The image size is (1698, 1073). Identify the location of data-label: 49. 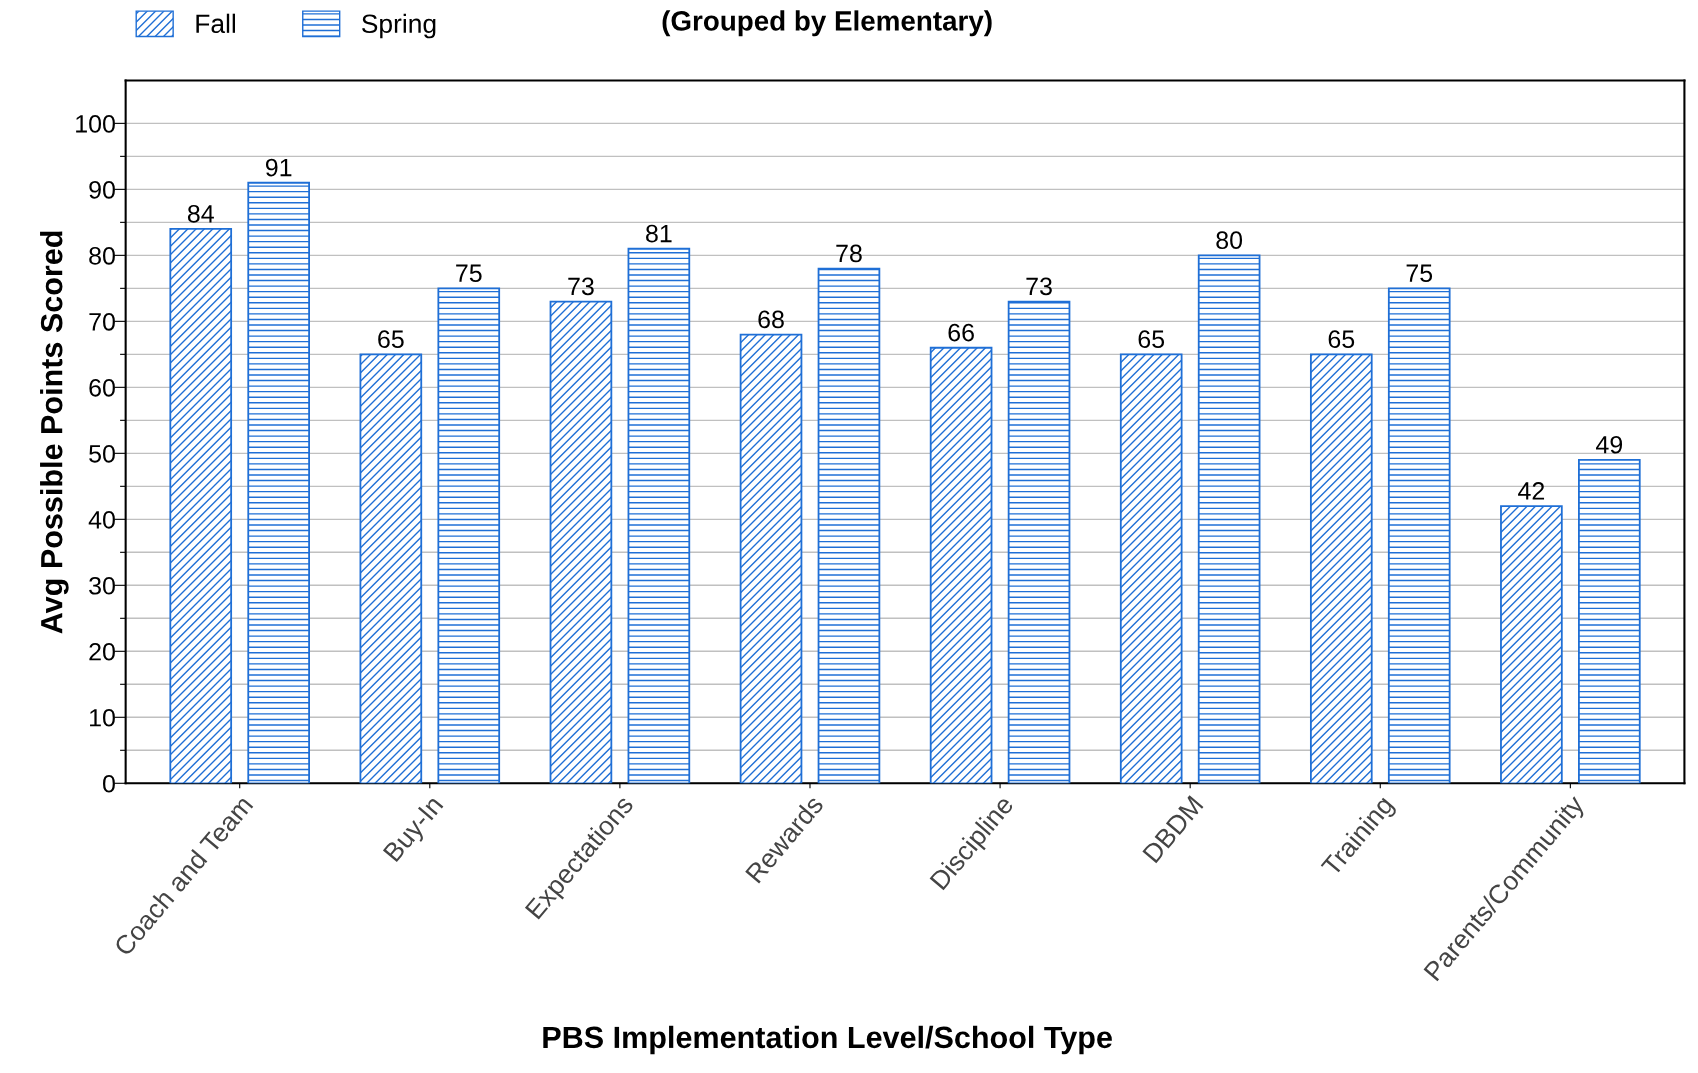
(1609, 444).